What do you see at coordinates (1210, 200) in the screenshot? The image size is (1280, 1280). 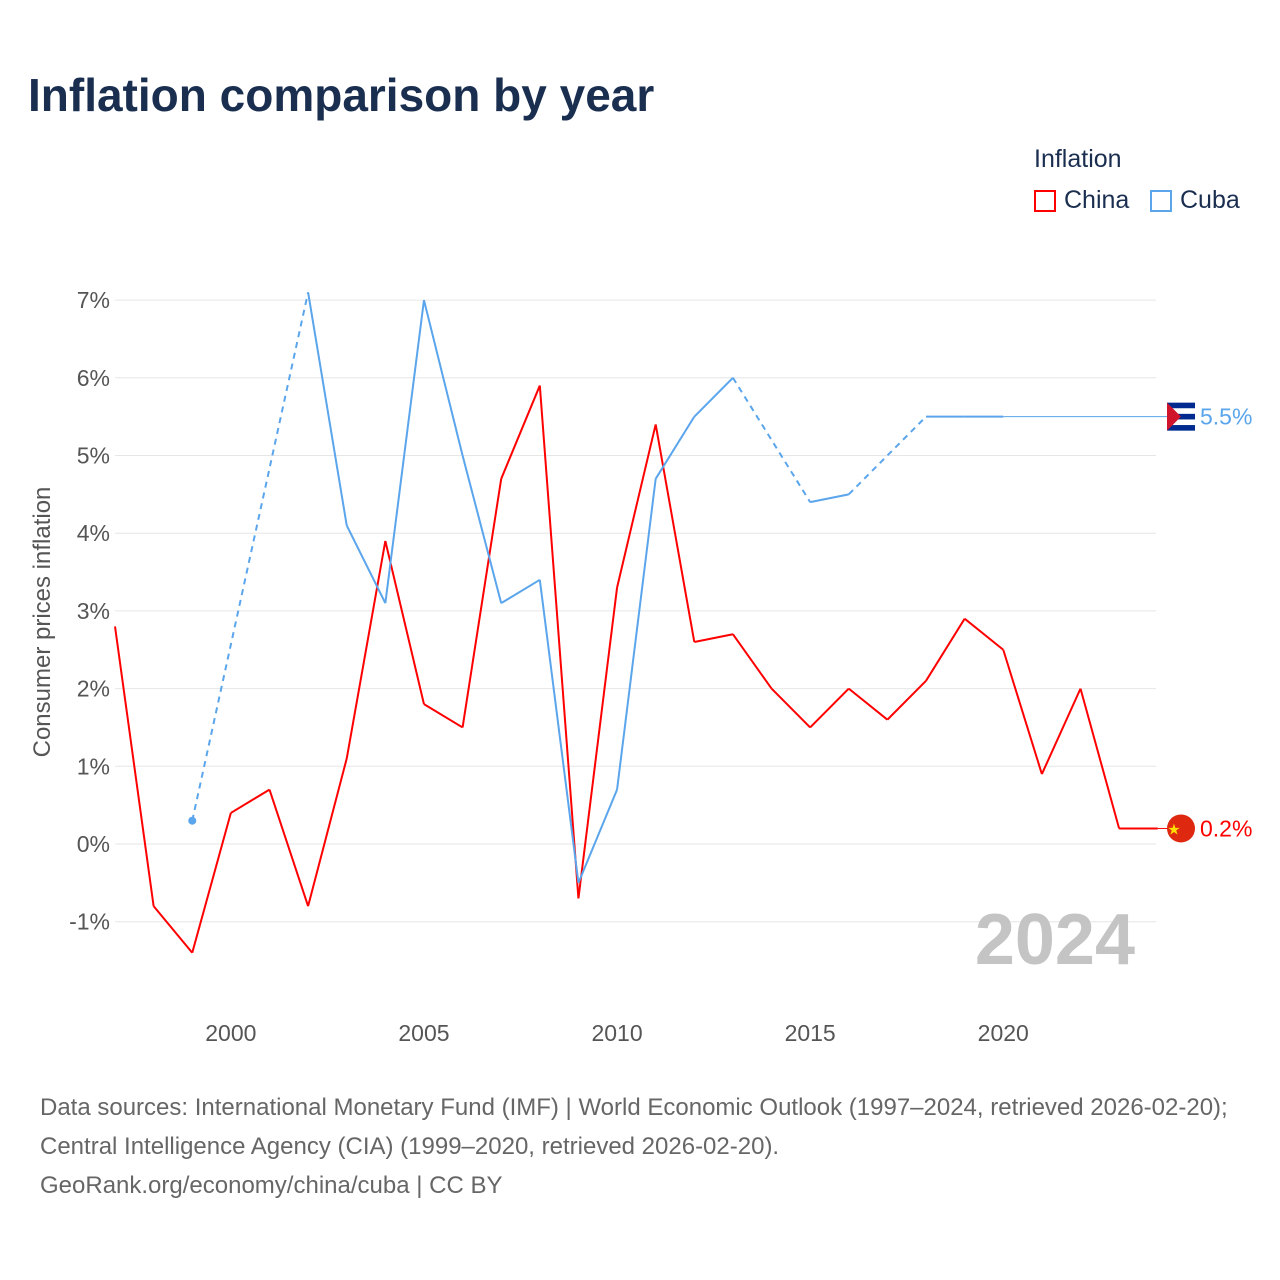 I see `legend-label-cuba: Cuba` at bounding box center [1210, 200].